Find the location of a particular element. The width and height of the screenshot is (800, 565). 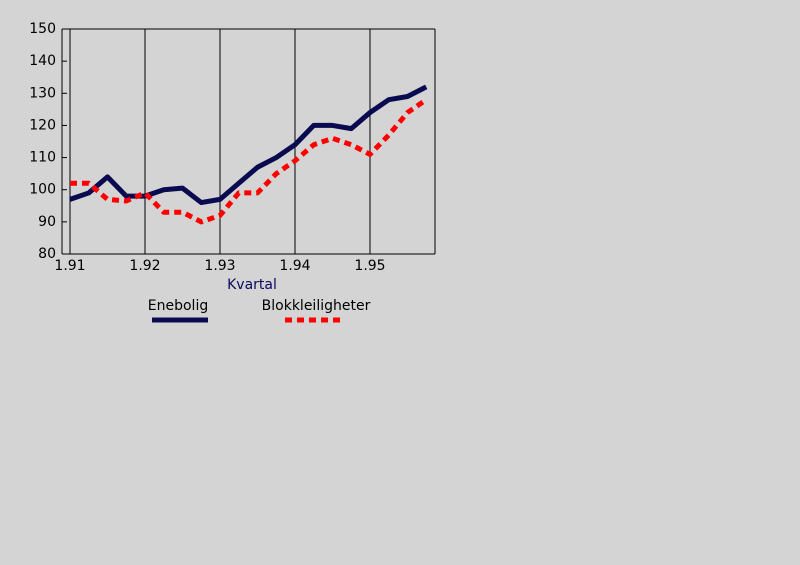

y-tick-label: 130 is located at coordinates (42, 93).